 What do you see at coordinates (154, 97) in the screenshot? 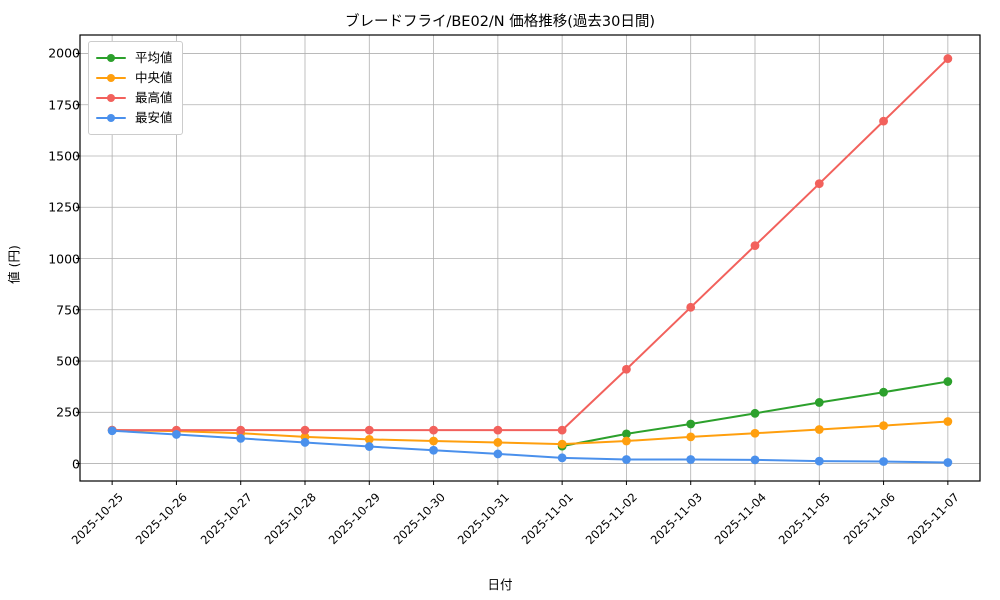
I see `legend-label: 最高値` at bounding box center [154, 97].